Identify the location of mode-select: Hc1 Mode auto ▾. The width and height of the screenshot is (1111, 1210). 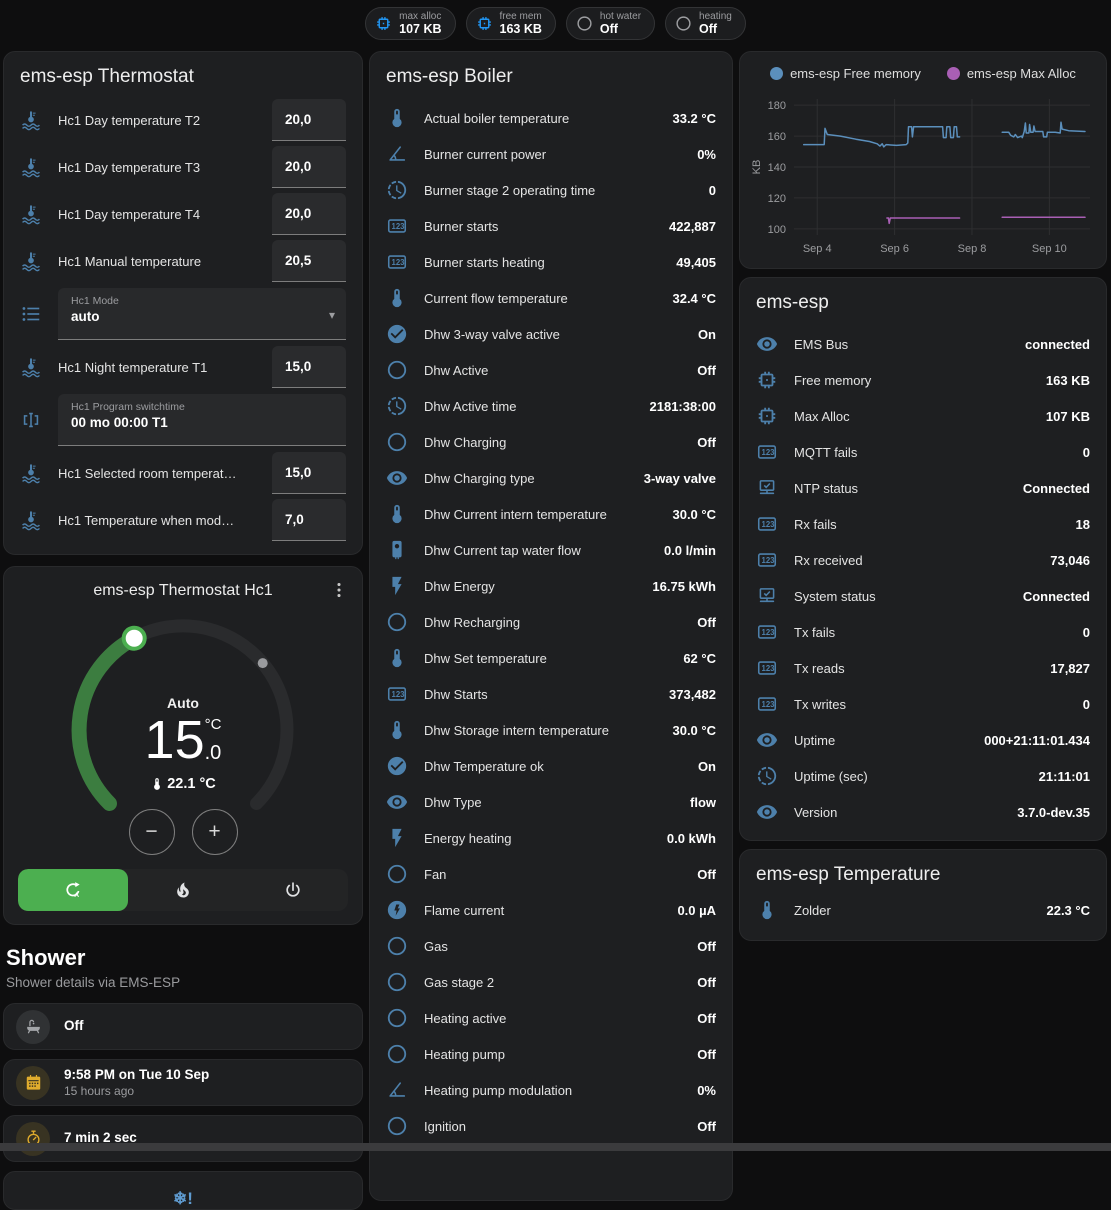
(202, 314).